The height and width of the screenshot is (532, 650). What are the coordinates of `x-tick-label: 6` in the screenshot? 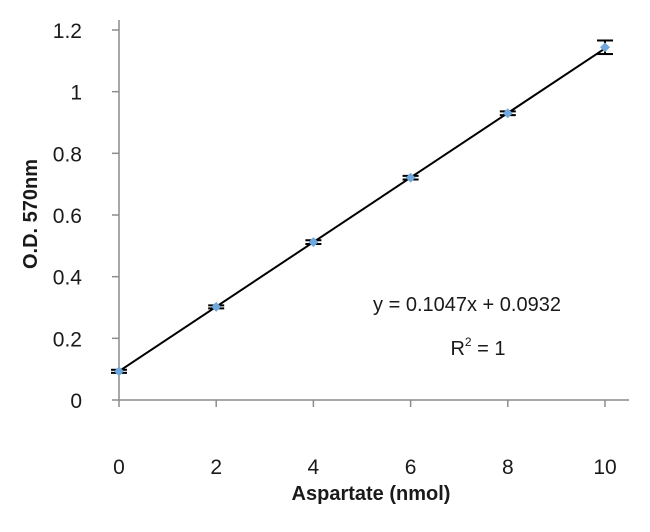 It's located at (411, 467).